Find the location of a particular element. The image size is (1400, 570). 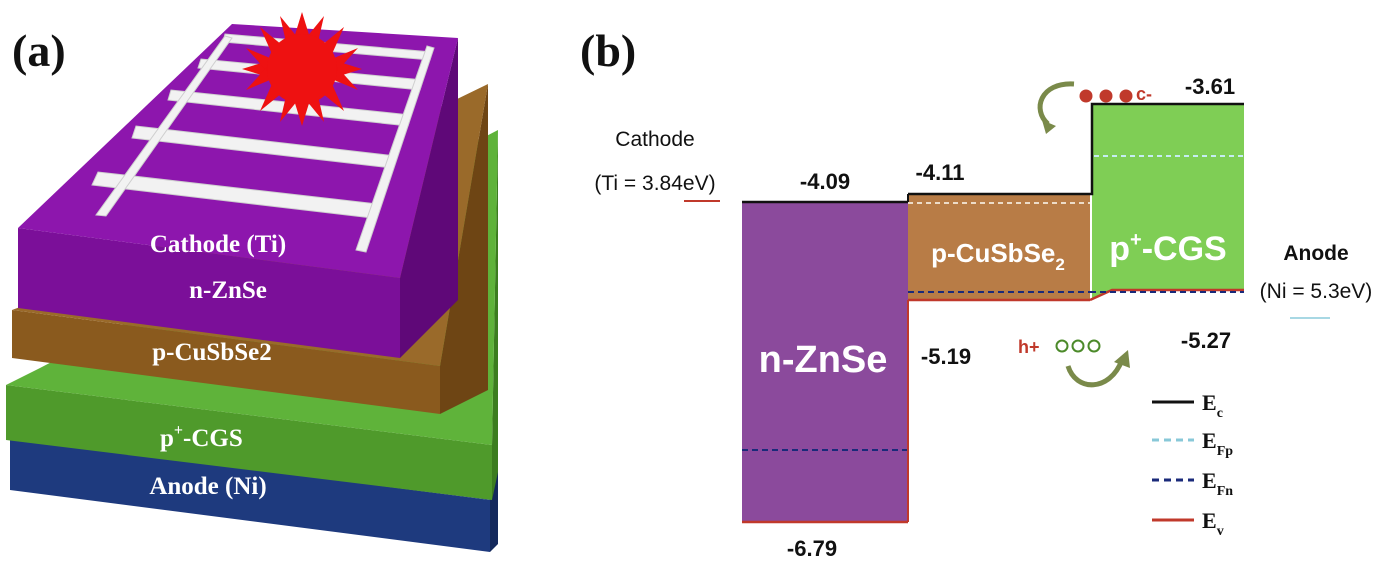

label-anode-ni: Anode (Ni) is located at coordinates (207, 486).